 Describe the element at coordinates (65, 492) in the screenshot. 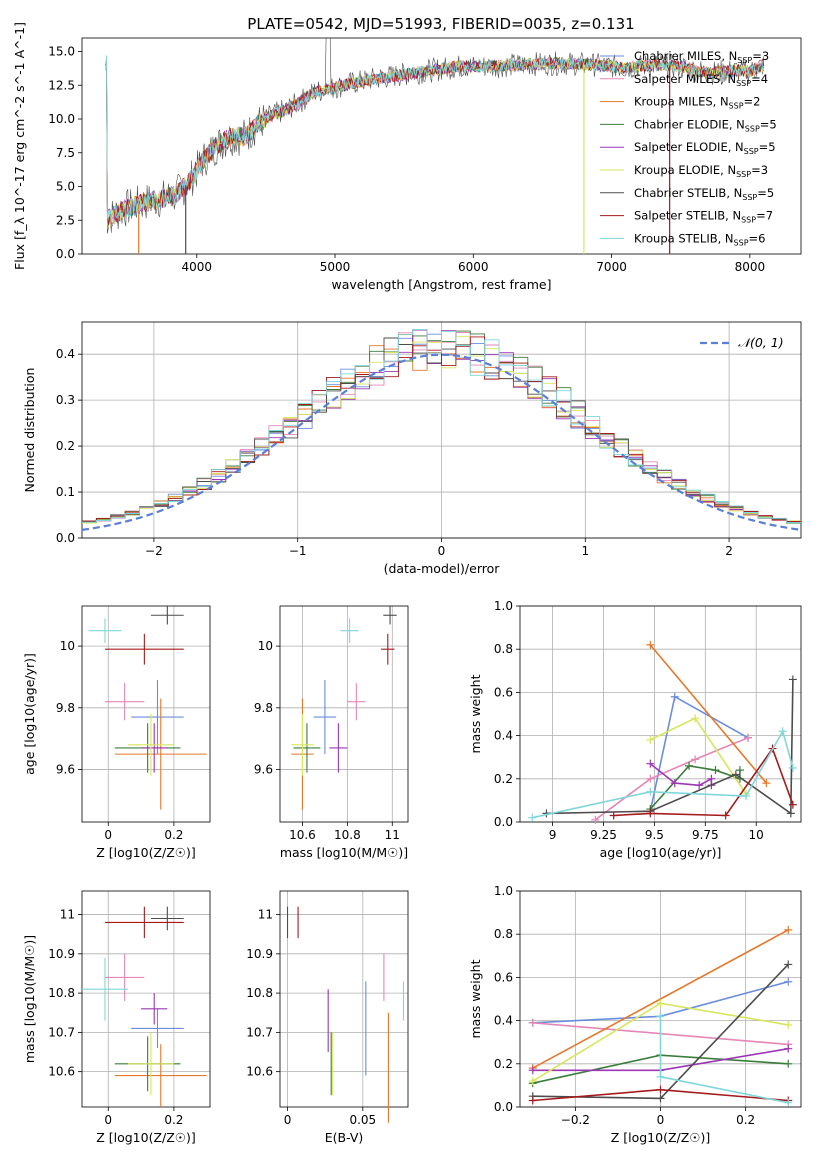

I see `y-tick-label: 0.1` at that location.